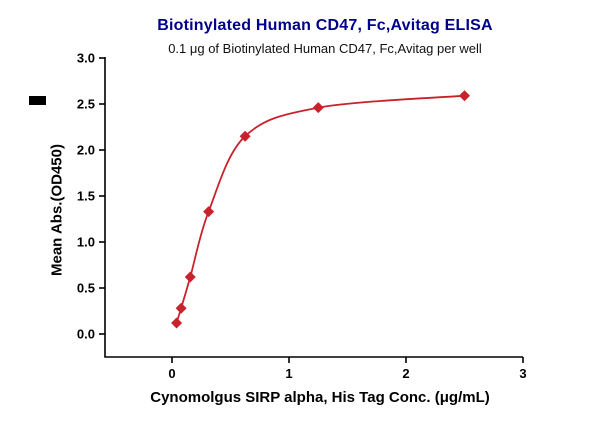  I want to click on x-tick-label: 1, so click(288, 373).